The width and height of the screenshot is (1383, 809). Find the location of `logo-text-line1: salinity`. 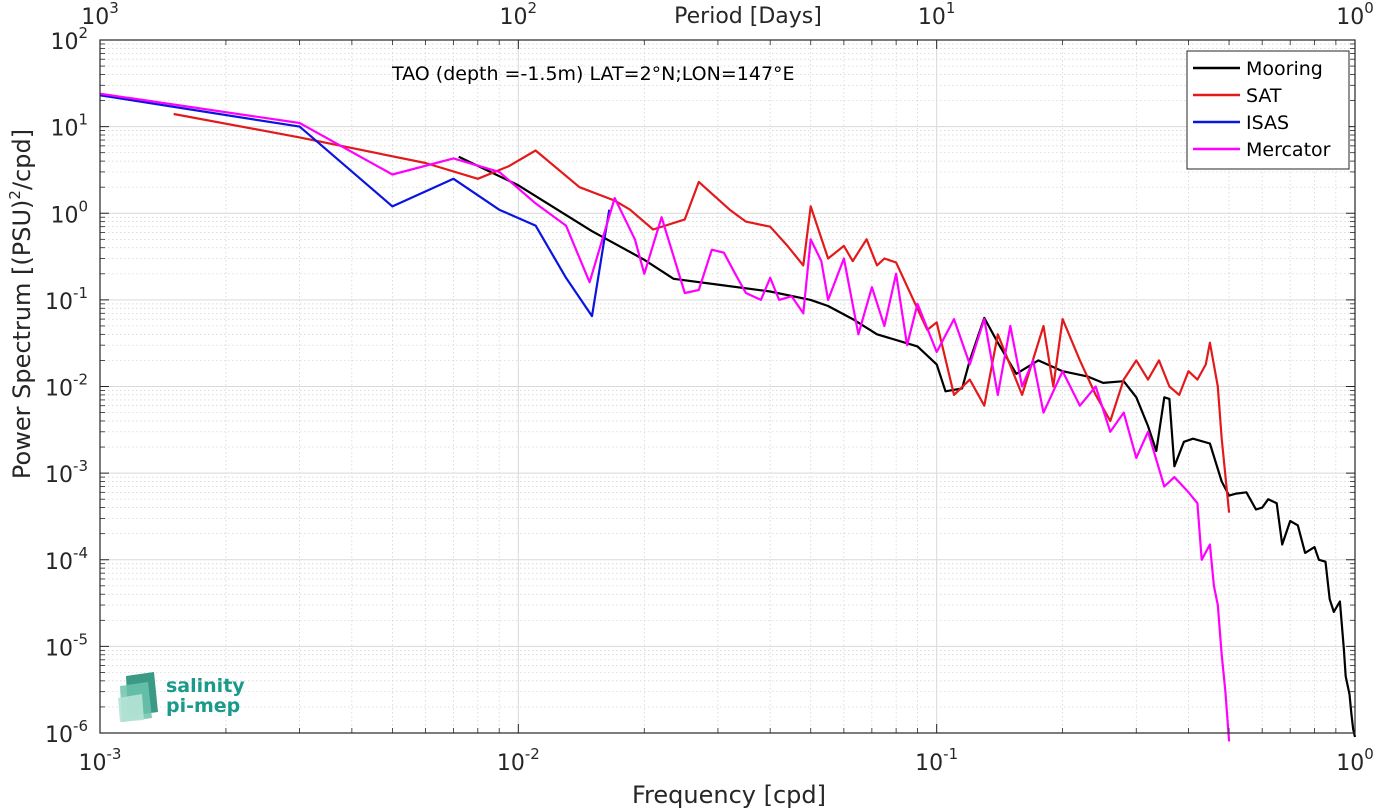

logo-text-line1: salinity is located at coordinates (205, 686).